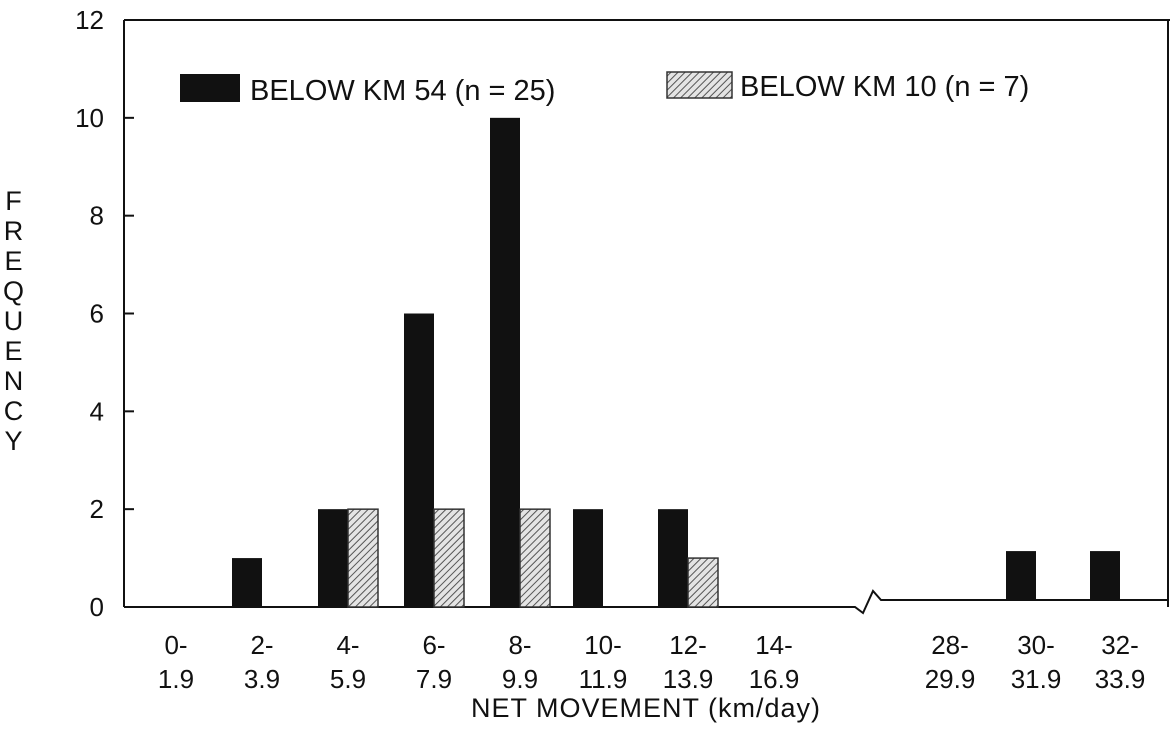  Describe the element at coordinates (175, 645) in the screenshot. I see `x-tick-label: 0-` at that location.